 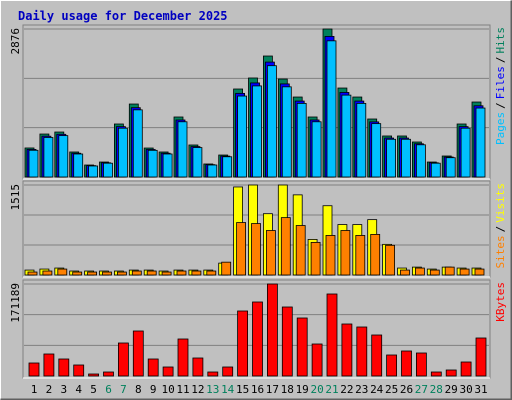 What do you see at coordinates (49, 389) in the screenshot?
I see `x-tick-label: 2` at bounding box center [49, 389].